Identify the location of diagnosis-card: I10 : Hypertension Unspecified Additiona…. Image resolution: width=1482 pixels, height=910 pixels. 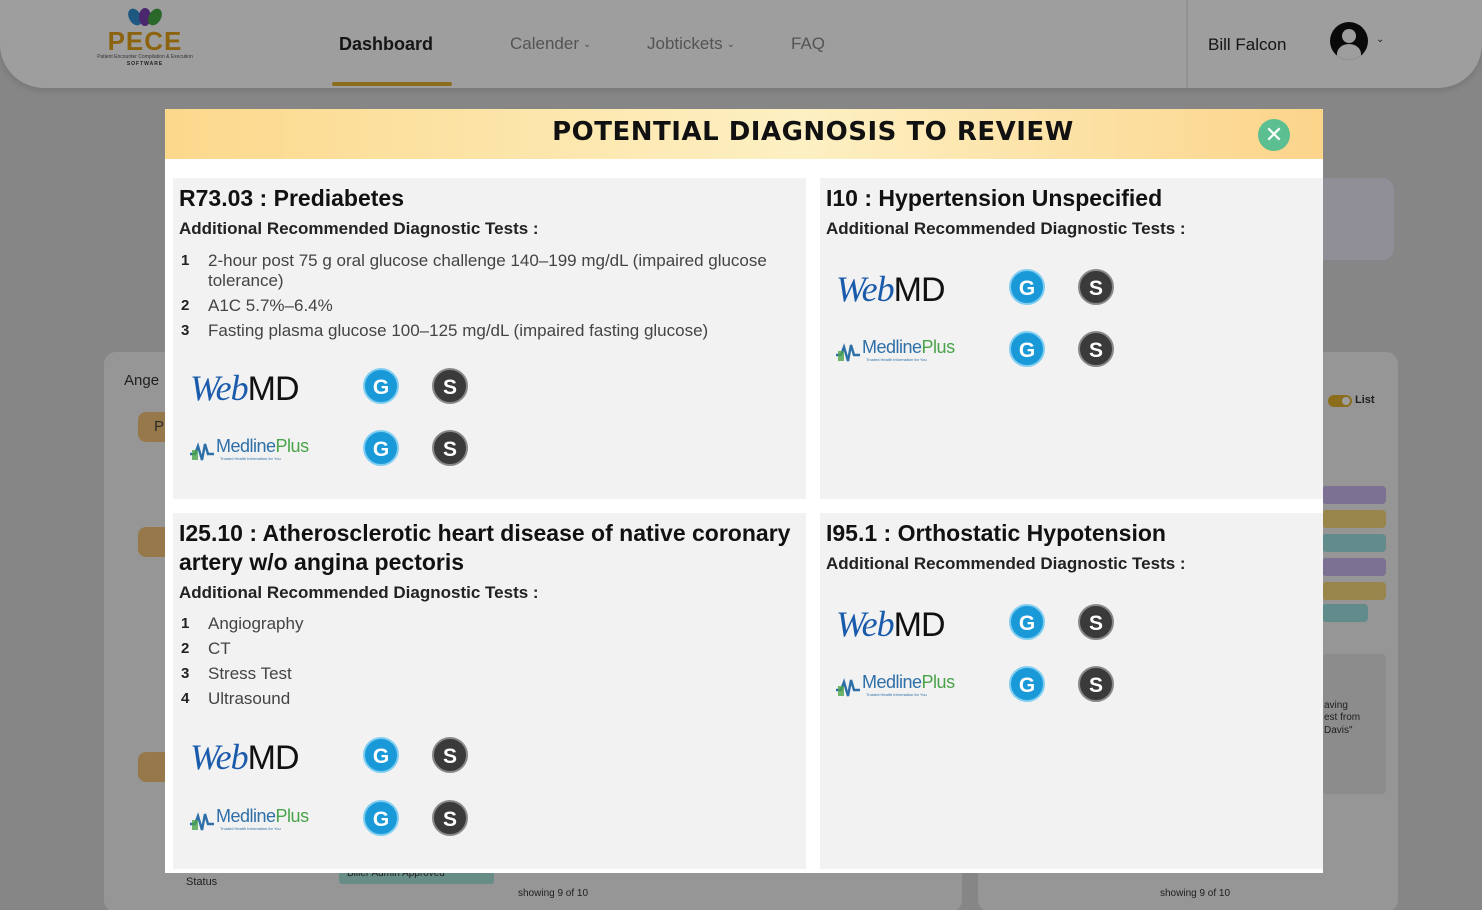
(1071, 338).